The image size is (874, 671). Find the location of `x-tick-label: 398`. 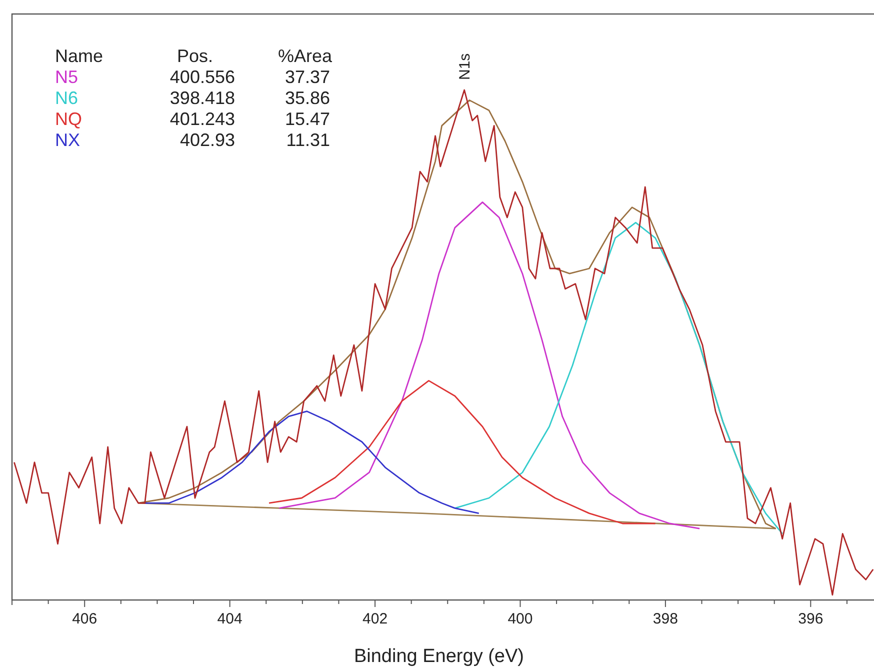

x-tick-label: 398 is located at coordinates (665, 619).